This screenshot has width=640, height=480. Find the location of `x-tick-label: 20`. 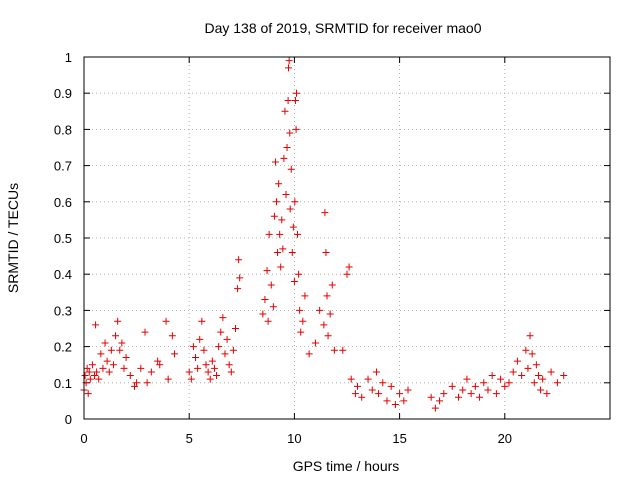

x-tick-label: 20 is located at coordinates (505, 438).